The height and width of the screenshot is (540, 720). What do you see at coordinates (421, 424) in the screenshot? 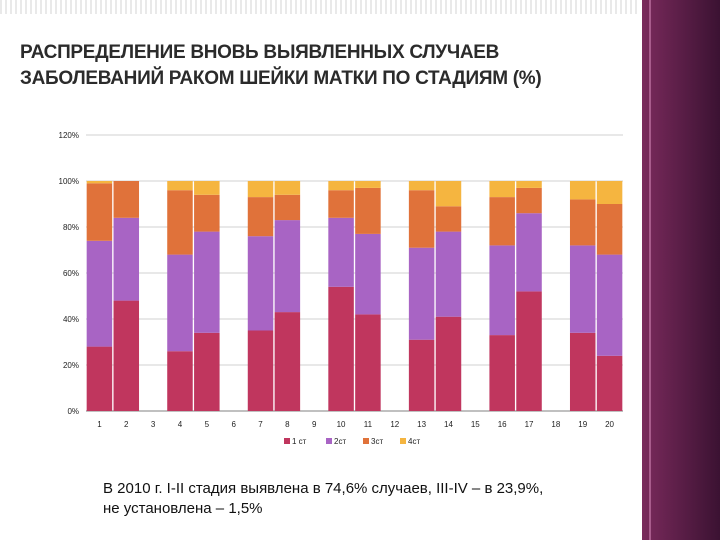
I see `x-tick-label: 13` at bounding box center [421, 424].